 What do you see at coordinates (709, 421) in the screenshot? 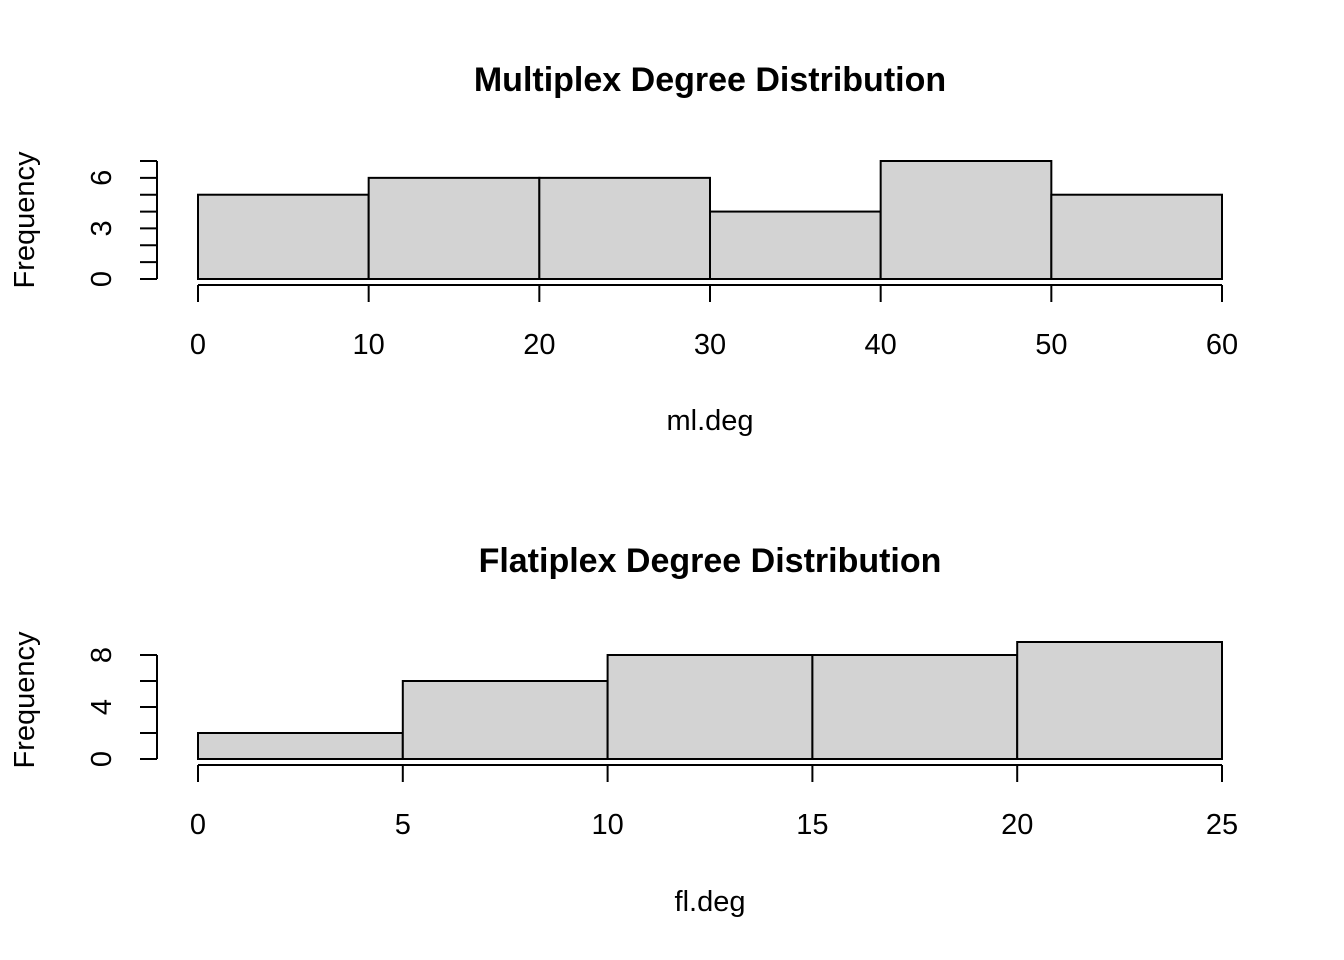
I see `x-axis-title: ml.deg` at bounding box center [709, 421].